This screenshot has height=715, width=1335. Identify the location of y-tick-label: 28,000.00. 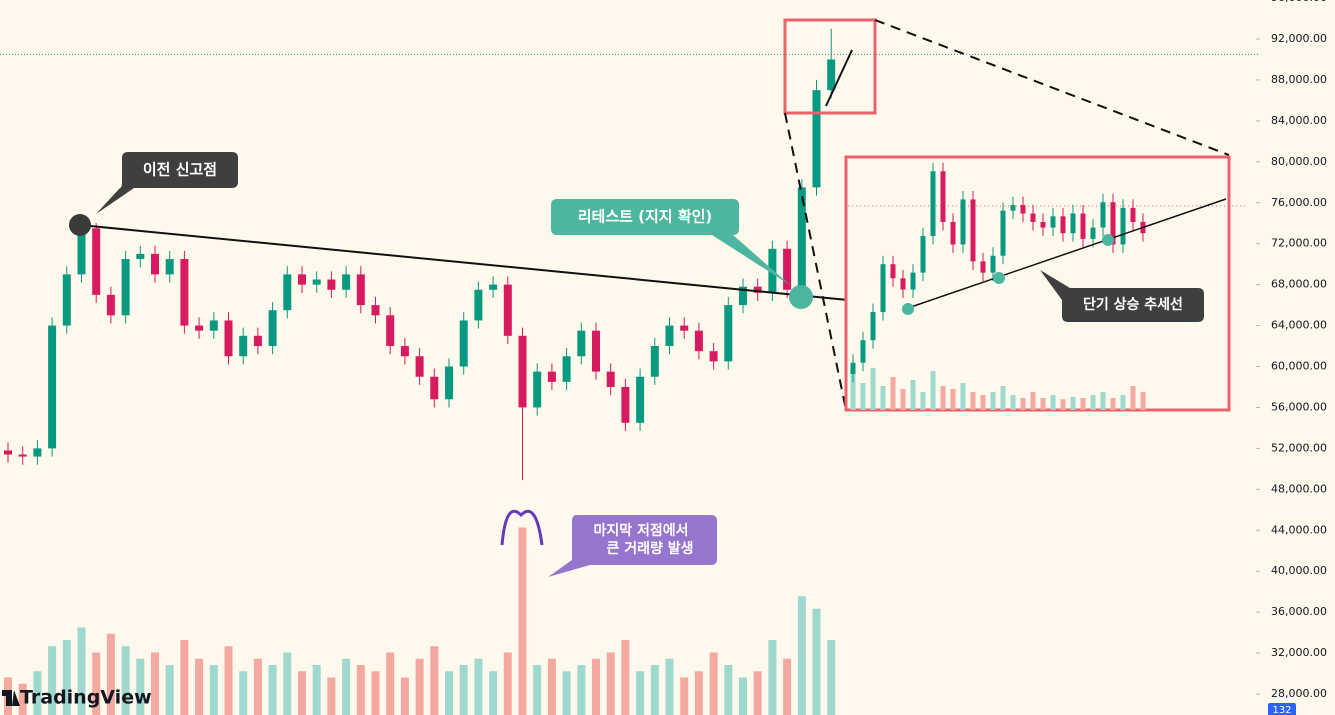
(1299, 693).